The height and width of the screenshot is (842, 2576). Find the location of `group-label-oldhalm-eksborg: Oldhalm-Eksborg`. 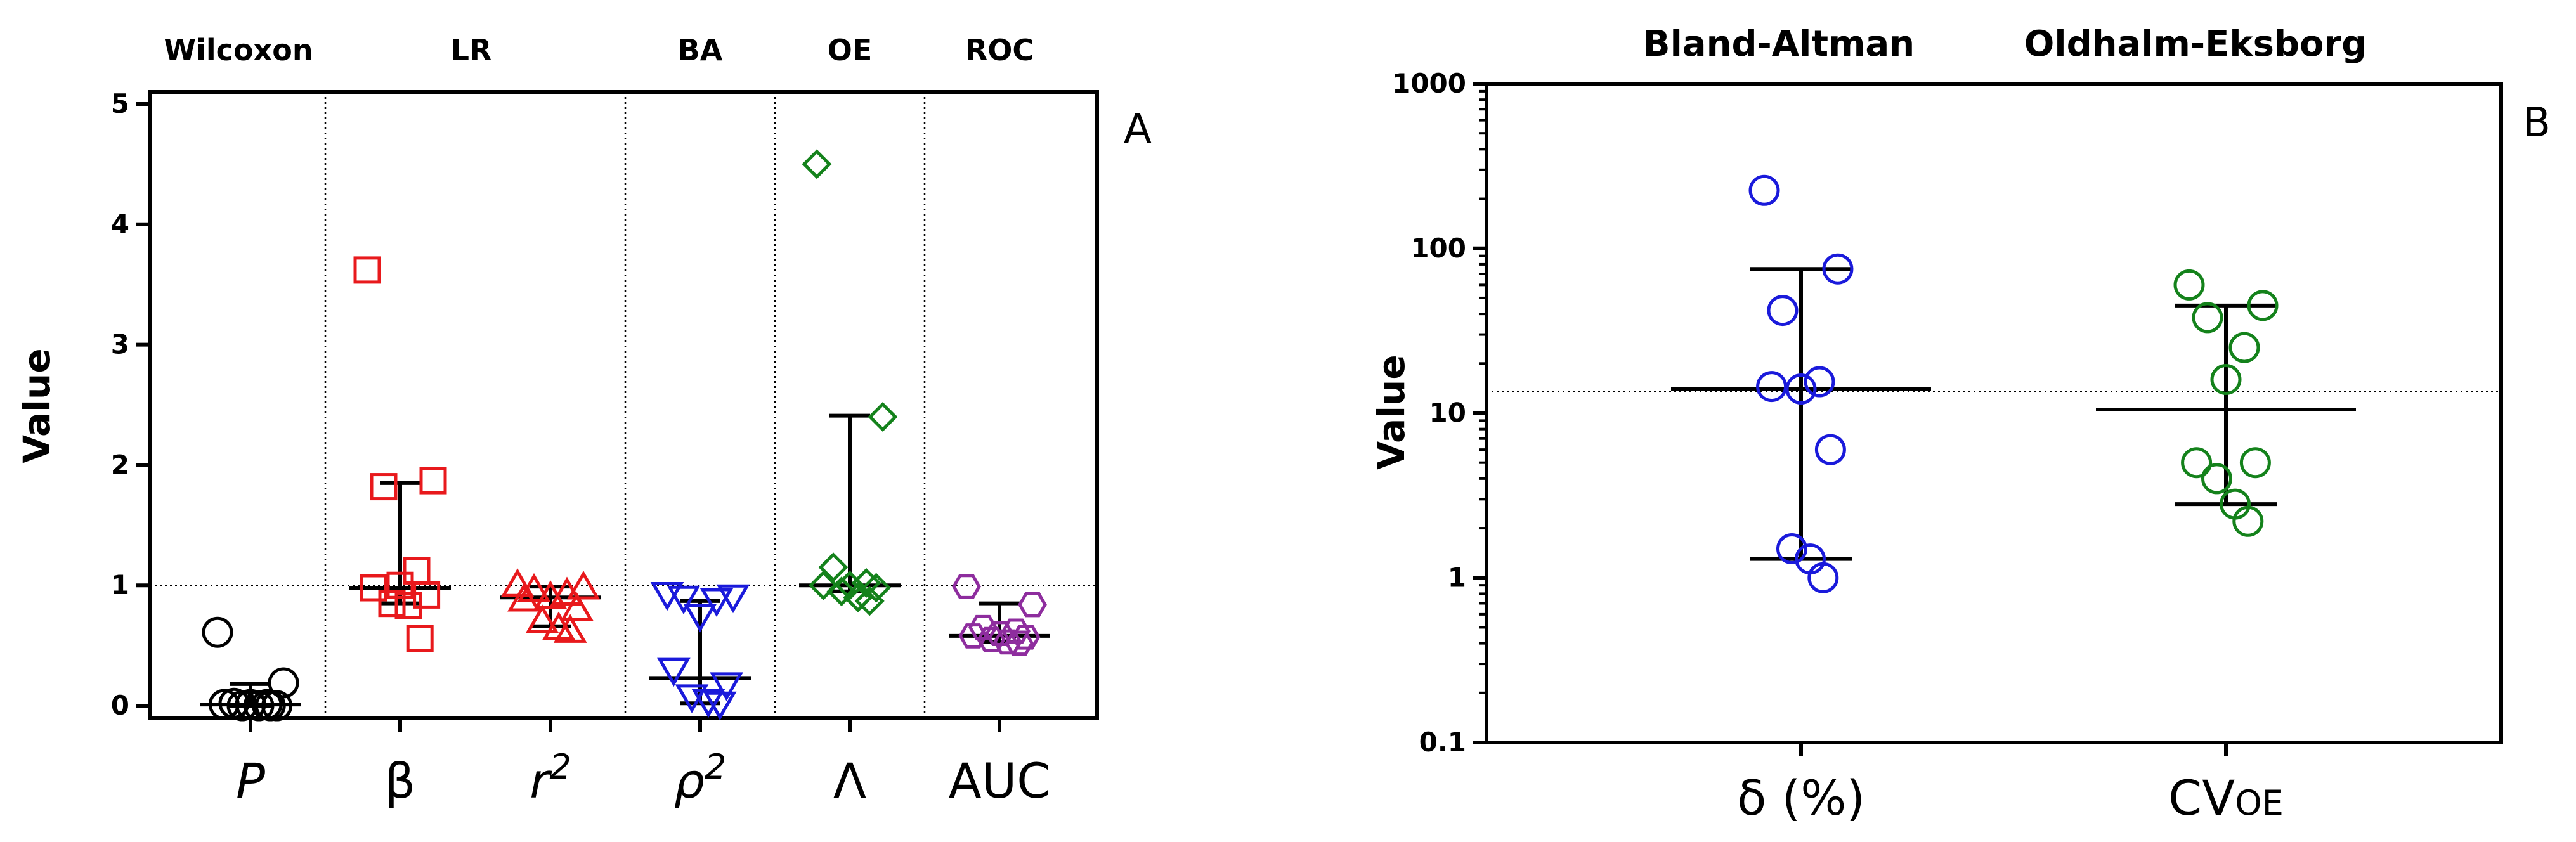

group-label-oldhalm-eksborg: Oldhalm-Eksborg is located at coordinates (2195, 44).